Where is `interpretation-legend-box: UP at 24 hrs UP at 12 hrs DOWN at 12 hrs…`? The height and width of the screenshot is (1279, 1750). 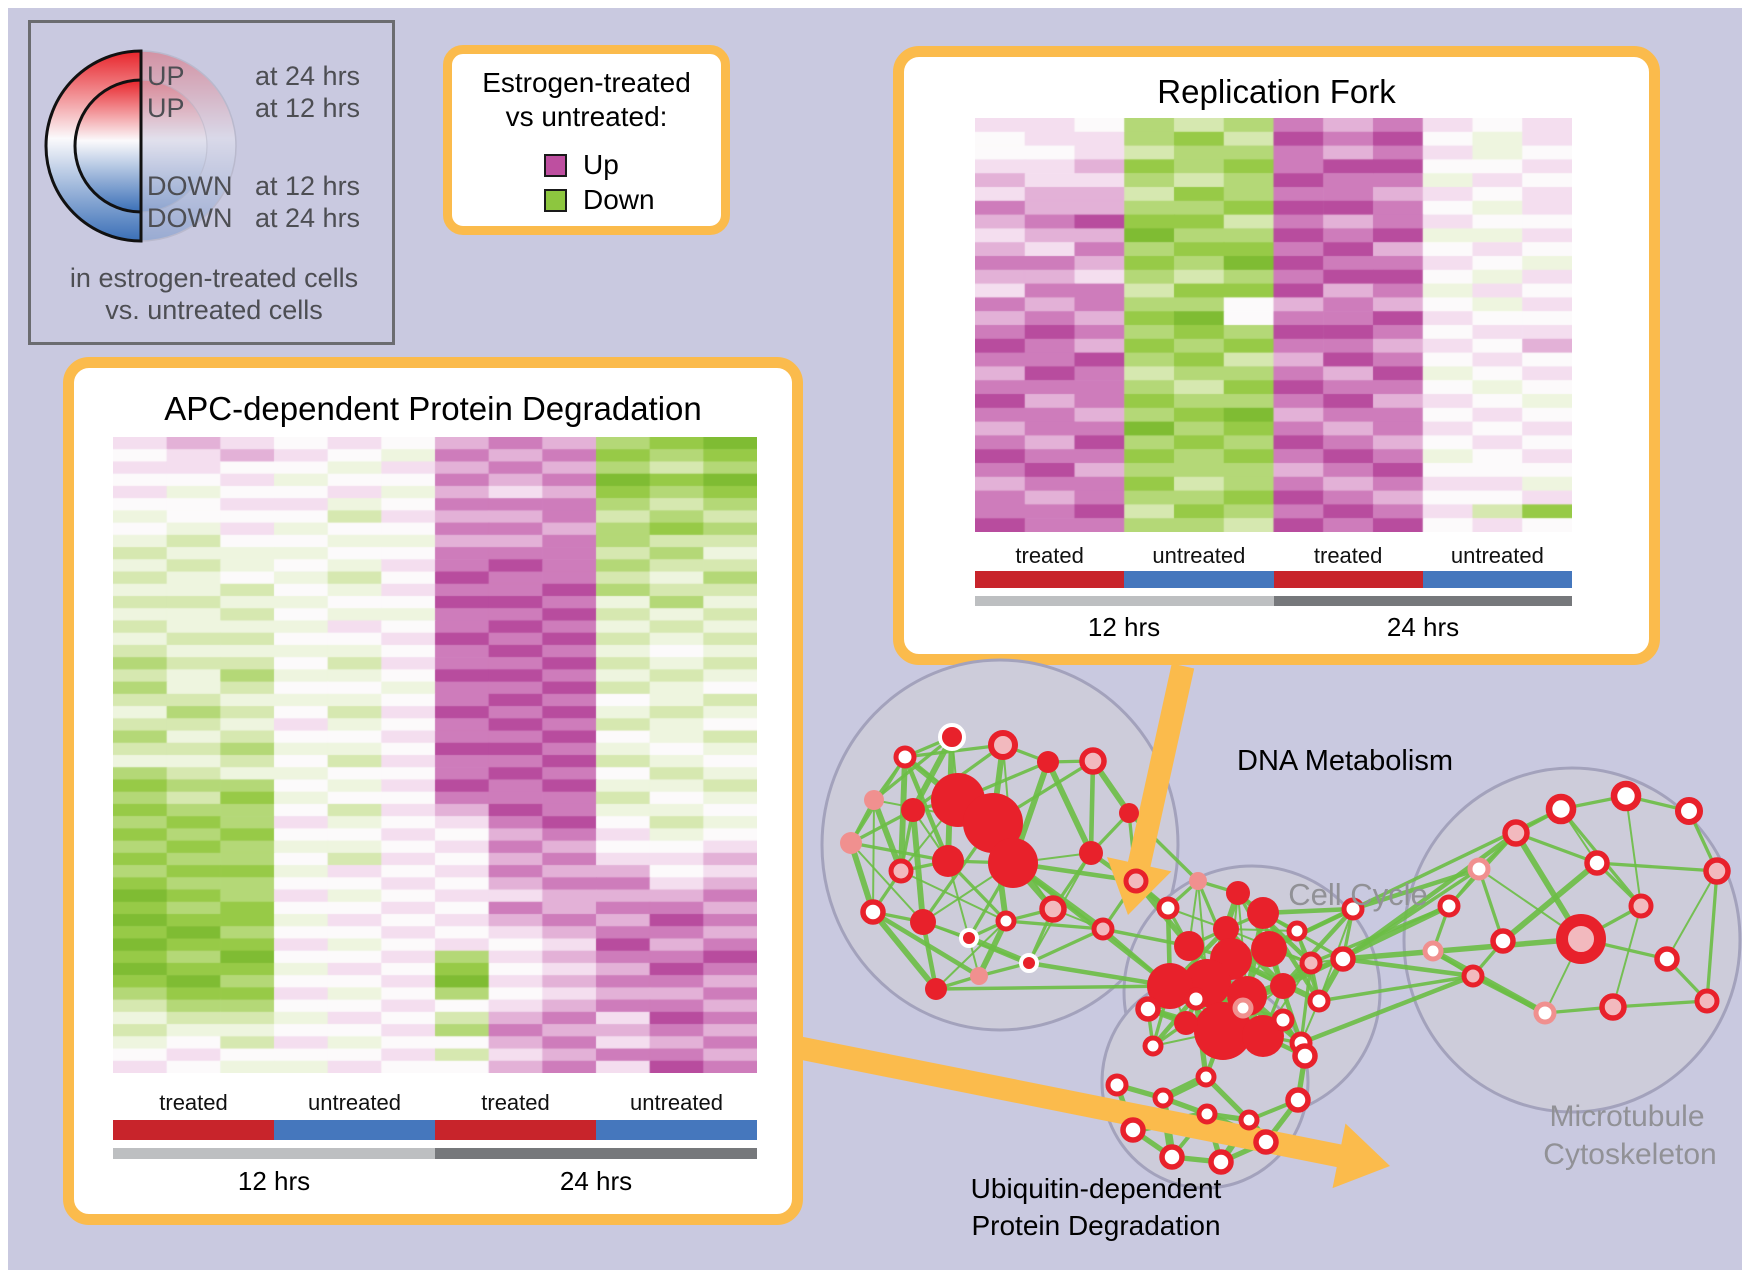 interpretation-legend-box: UP at 24 hrs UP at 12 hrs DOWN at 12 hrs… is located at coordinates (211, 182).